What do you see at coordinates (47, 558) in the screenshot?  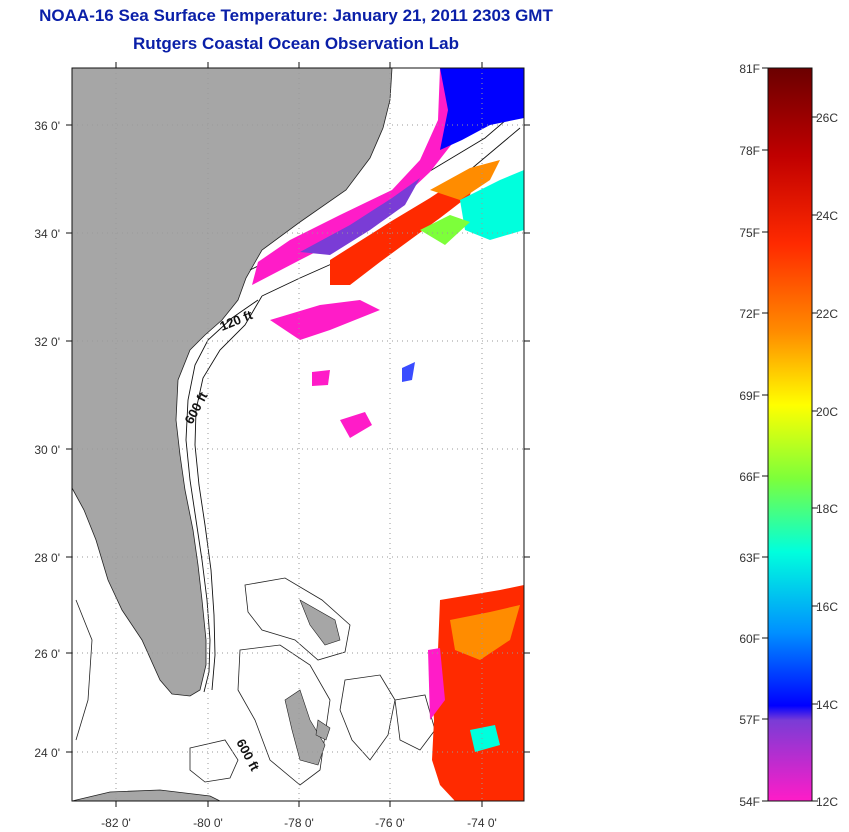 I see `lat-label-28: 28 0'` at bounding box center [47, 558].